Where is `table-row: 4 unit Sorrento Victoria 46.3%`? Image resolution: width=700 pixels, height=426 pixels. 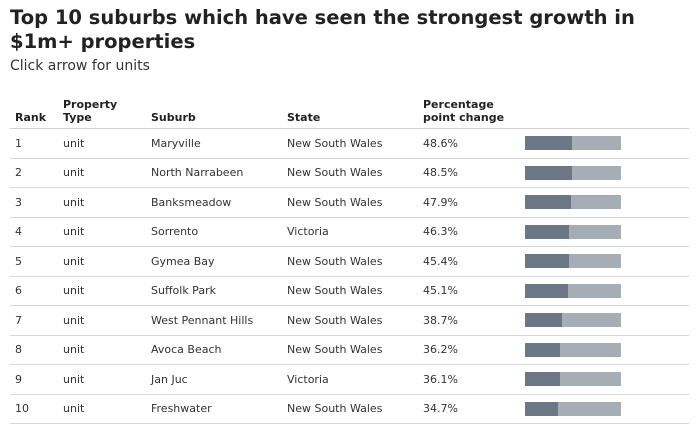
table-row: 4 unit Sorrento Victoria 46.3% is located at coordinates (349, 232).